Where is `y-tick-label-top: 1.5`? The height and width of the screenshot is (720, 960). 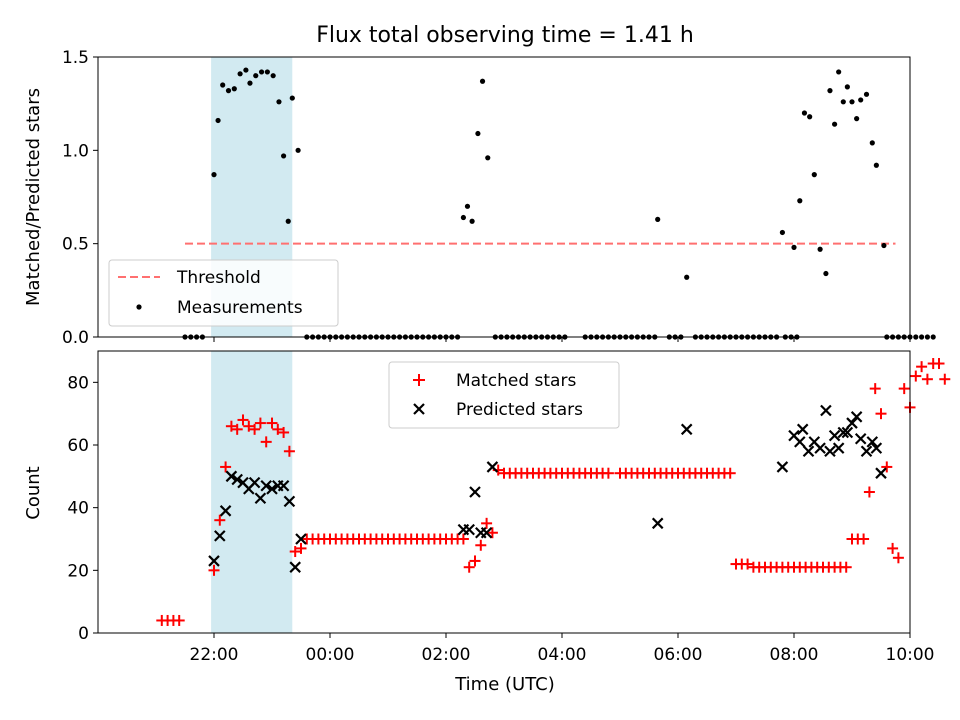 y-tick-label-top: 1.5 is located at coordinates (75, 58).